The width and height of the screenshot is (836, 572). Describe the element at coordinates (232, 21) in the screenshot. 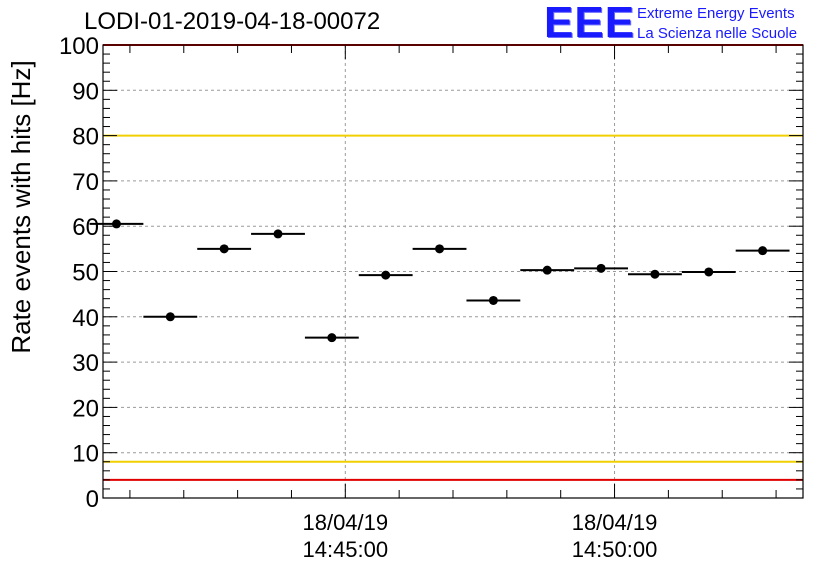

I see `chart-title: LODI-01-2019-04-18-00072` at that location.